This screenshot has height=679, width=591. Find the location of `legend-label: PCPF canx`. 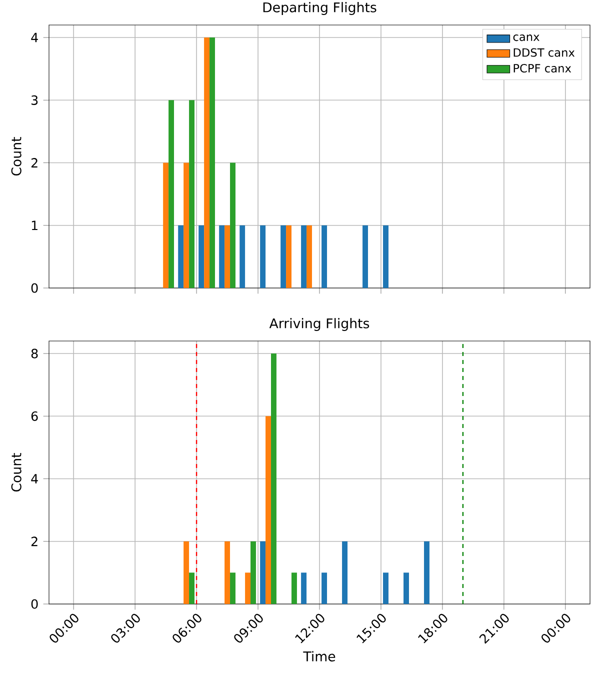

legend-label: PCPF canx is located at coordinates (543, 68).